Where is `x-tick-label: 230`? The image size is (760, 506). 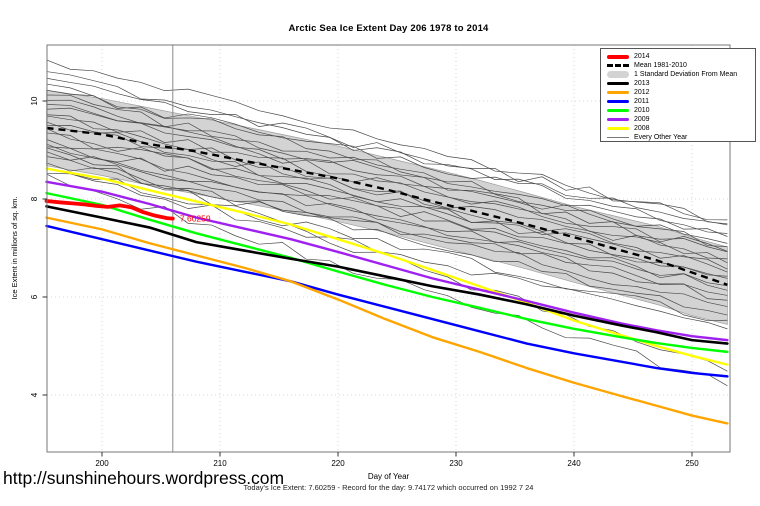
x-tick-label: 230 is located at coordinates (456, 463).